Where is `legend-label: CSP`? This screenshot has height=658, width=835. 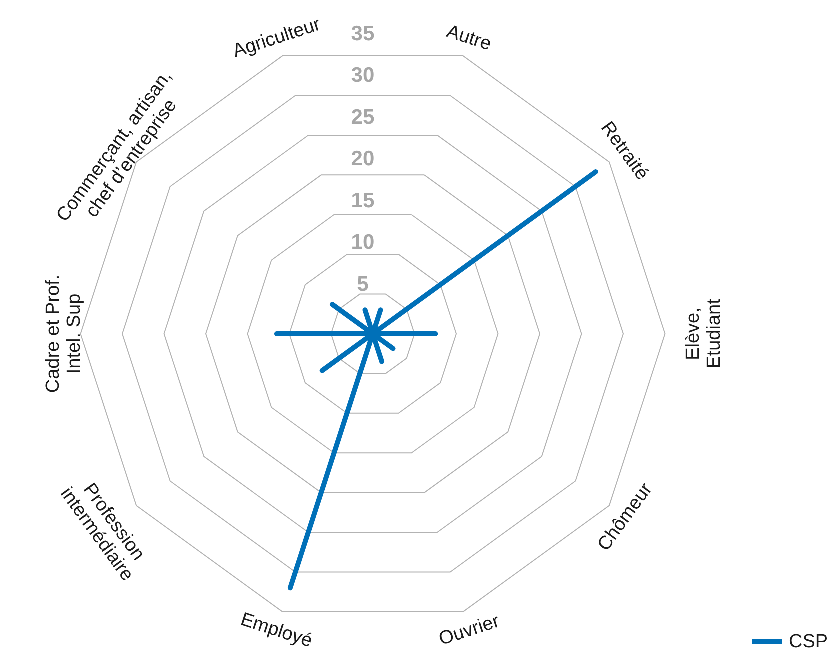
legend-label: CSP is located at coordinates (808, 642).